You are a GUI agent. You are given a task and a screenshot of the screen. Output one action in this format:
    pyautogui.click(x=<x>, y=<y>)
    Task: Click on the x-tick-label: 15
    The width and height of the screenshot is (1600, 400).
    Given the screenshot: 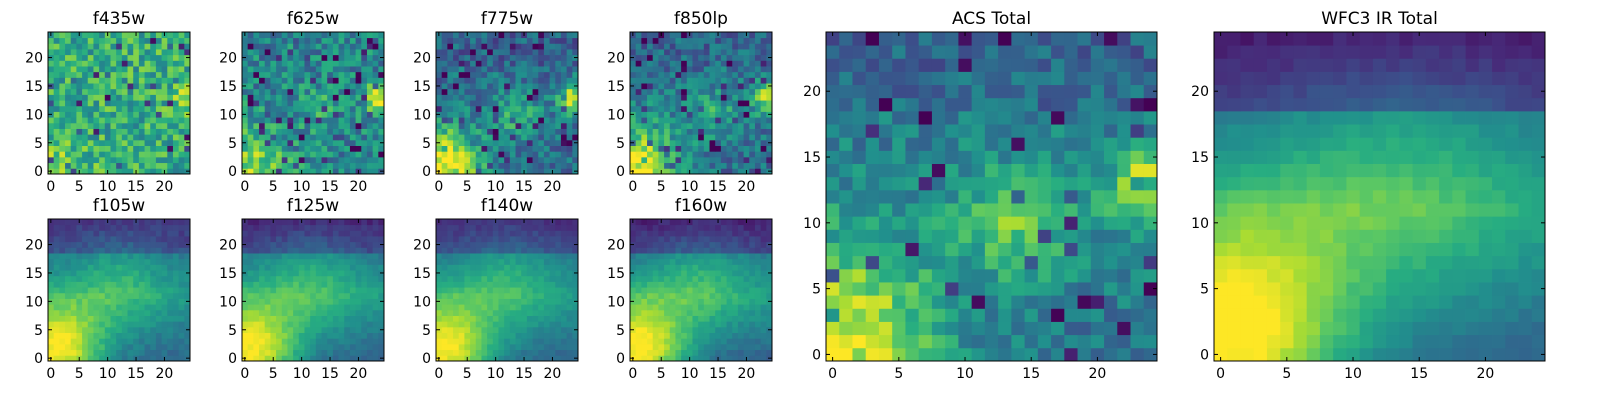 What is the action you would take?
    pyautogui.click(x=718, y=187)
    